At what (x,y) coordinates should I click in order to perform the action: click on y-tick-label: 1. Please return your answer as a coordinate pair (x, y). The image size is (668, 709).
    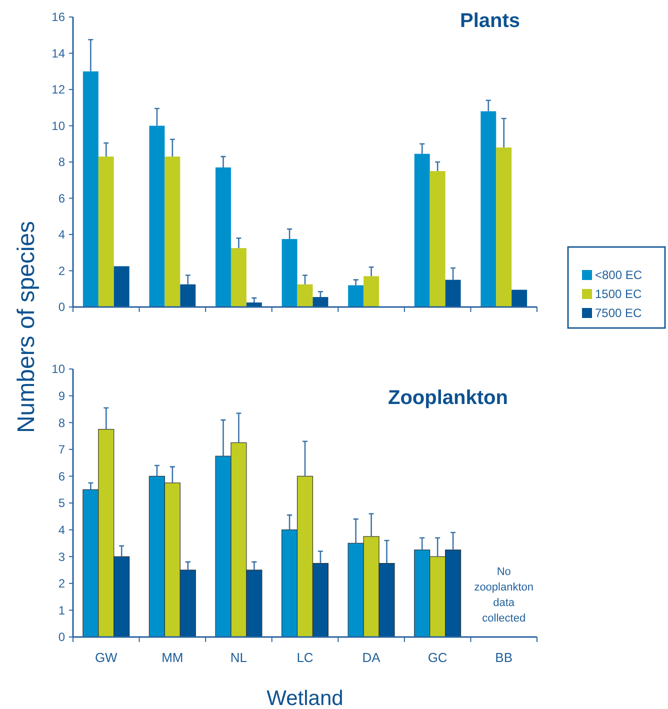
    Looking at the image, I should click on (62, 610).